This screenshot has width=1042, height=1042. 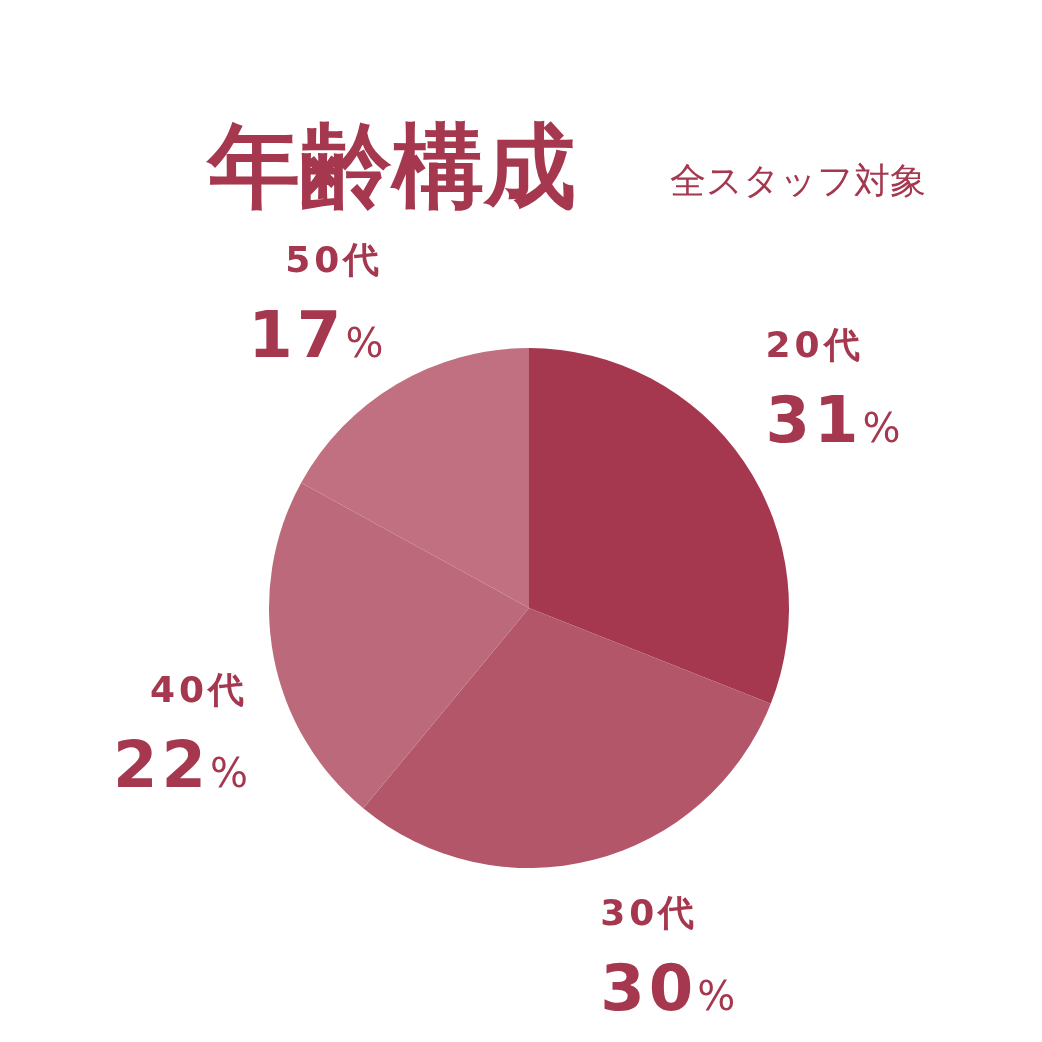 What do you see at coordinates (814, 345) in the screenshot?
I see `slice-label: 20代` at bounding box center [814, 345].